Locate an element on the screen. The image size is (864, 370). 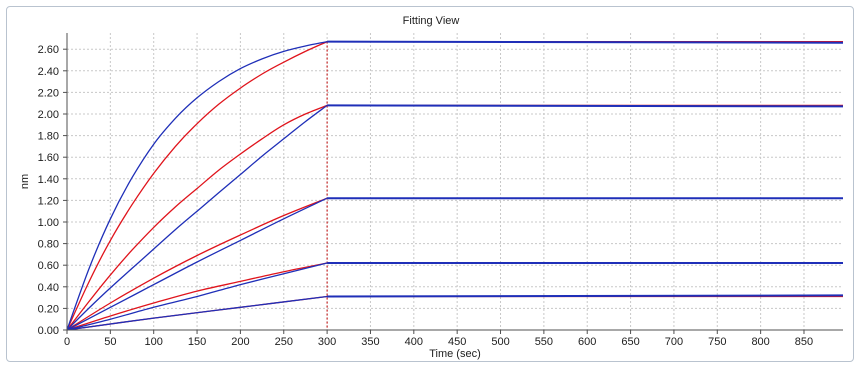
y-tick-label: 0.60 is located at coordinates (48, 266).